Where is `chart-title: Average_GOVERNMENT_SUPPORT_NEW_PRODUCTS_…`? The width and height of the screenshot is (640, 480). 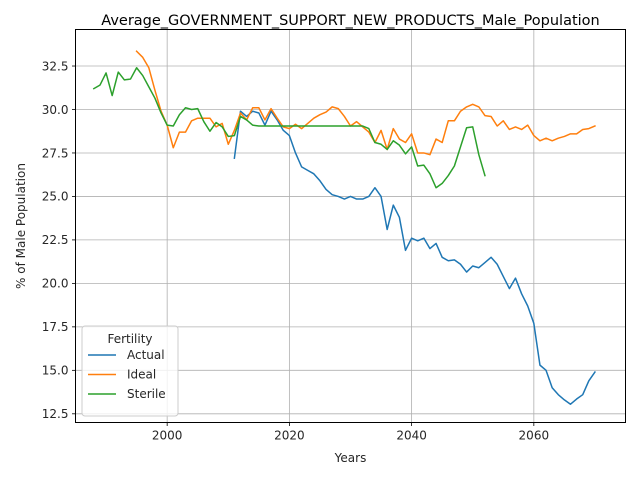
chart-title: Average_GOVERNMENT_SUPPORT_NEW_PRODUCTS_… is located at coordinates (350, 21).